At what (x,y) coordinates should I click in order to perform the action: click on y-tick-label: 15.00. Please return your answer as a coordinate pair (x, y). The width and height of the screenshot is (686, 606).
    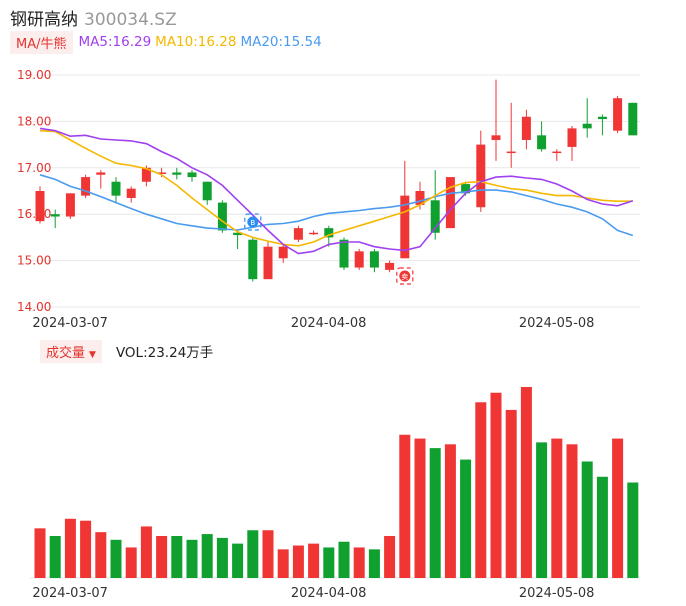
    Looking at the image, I should click on (34, 261).